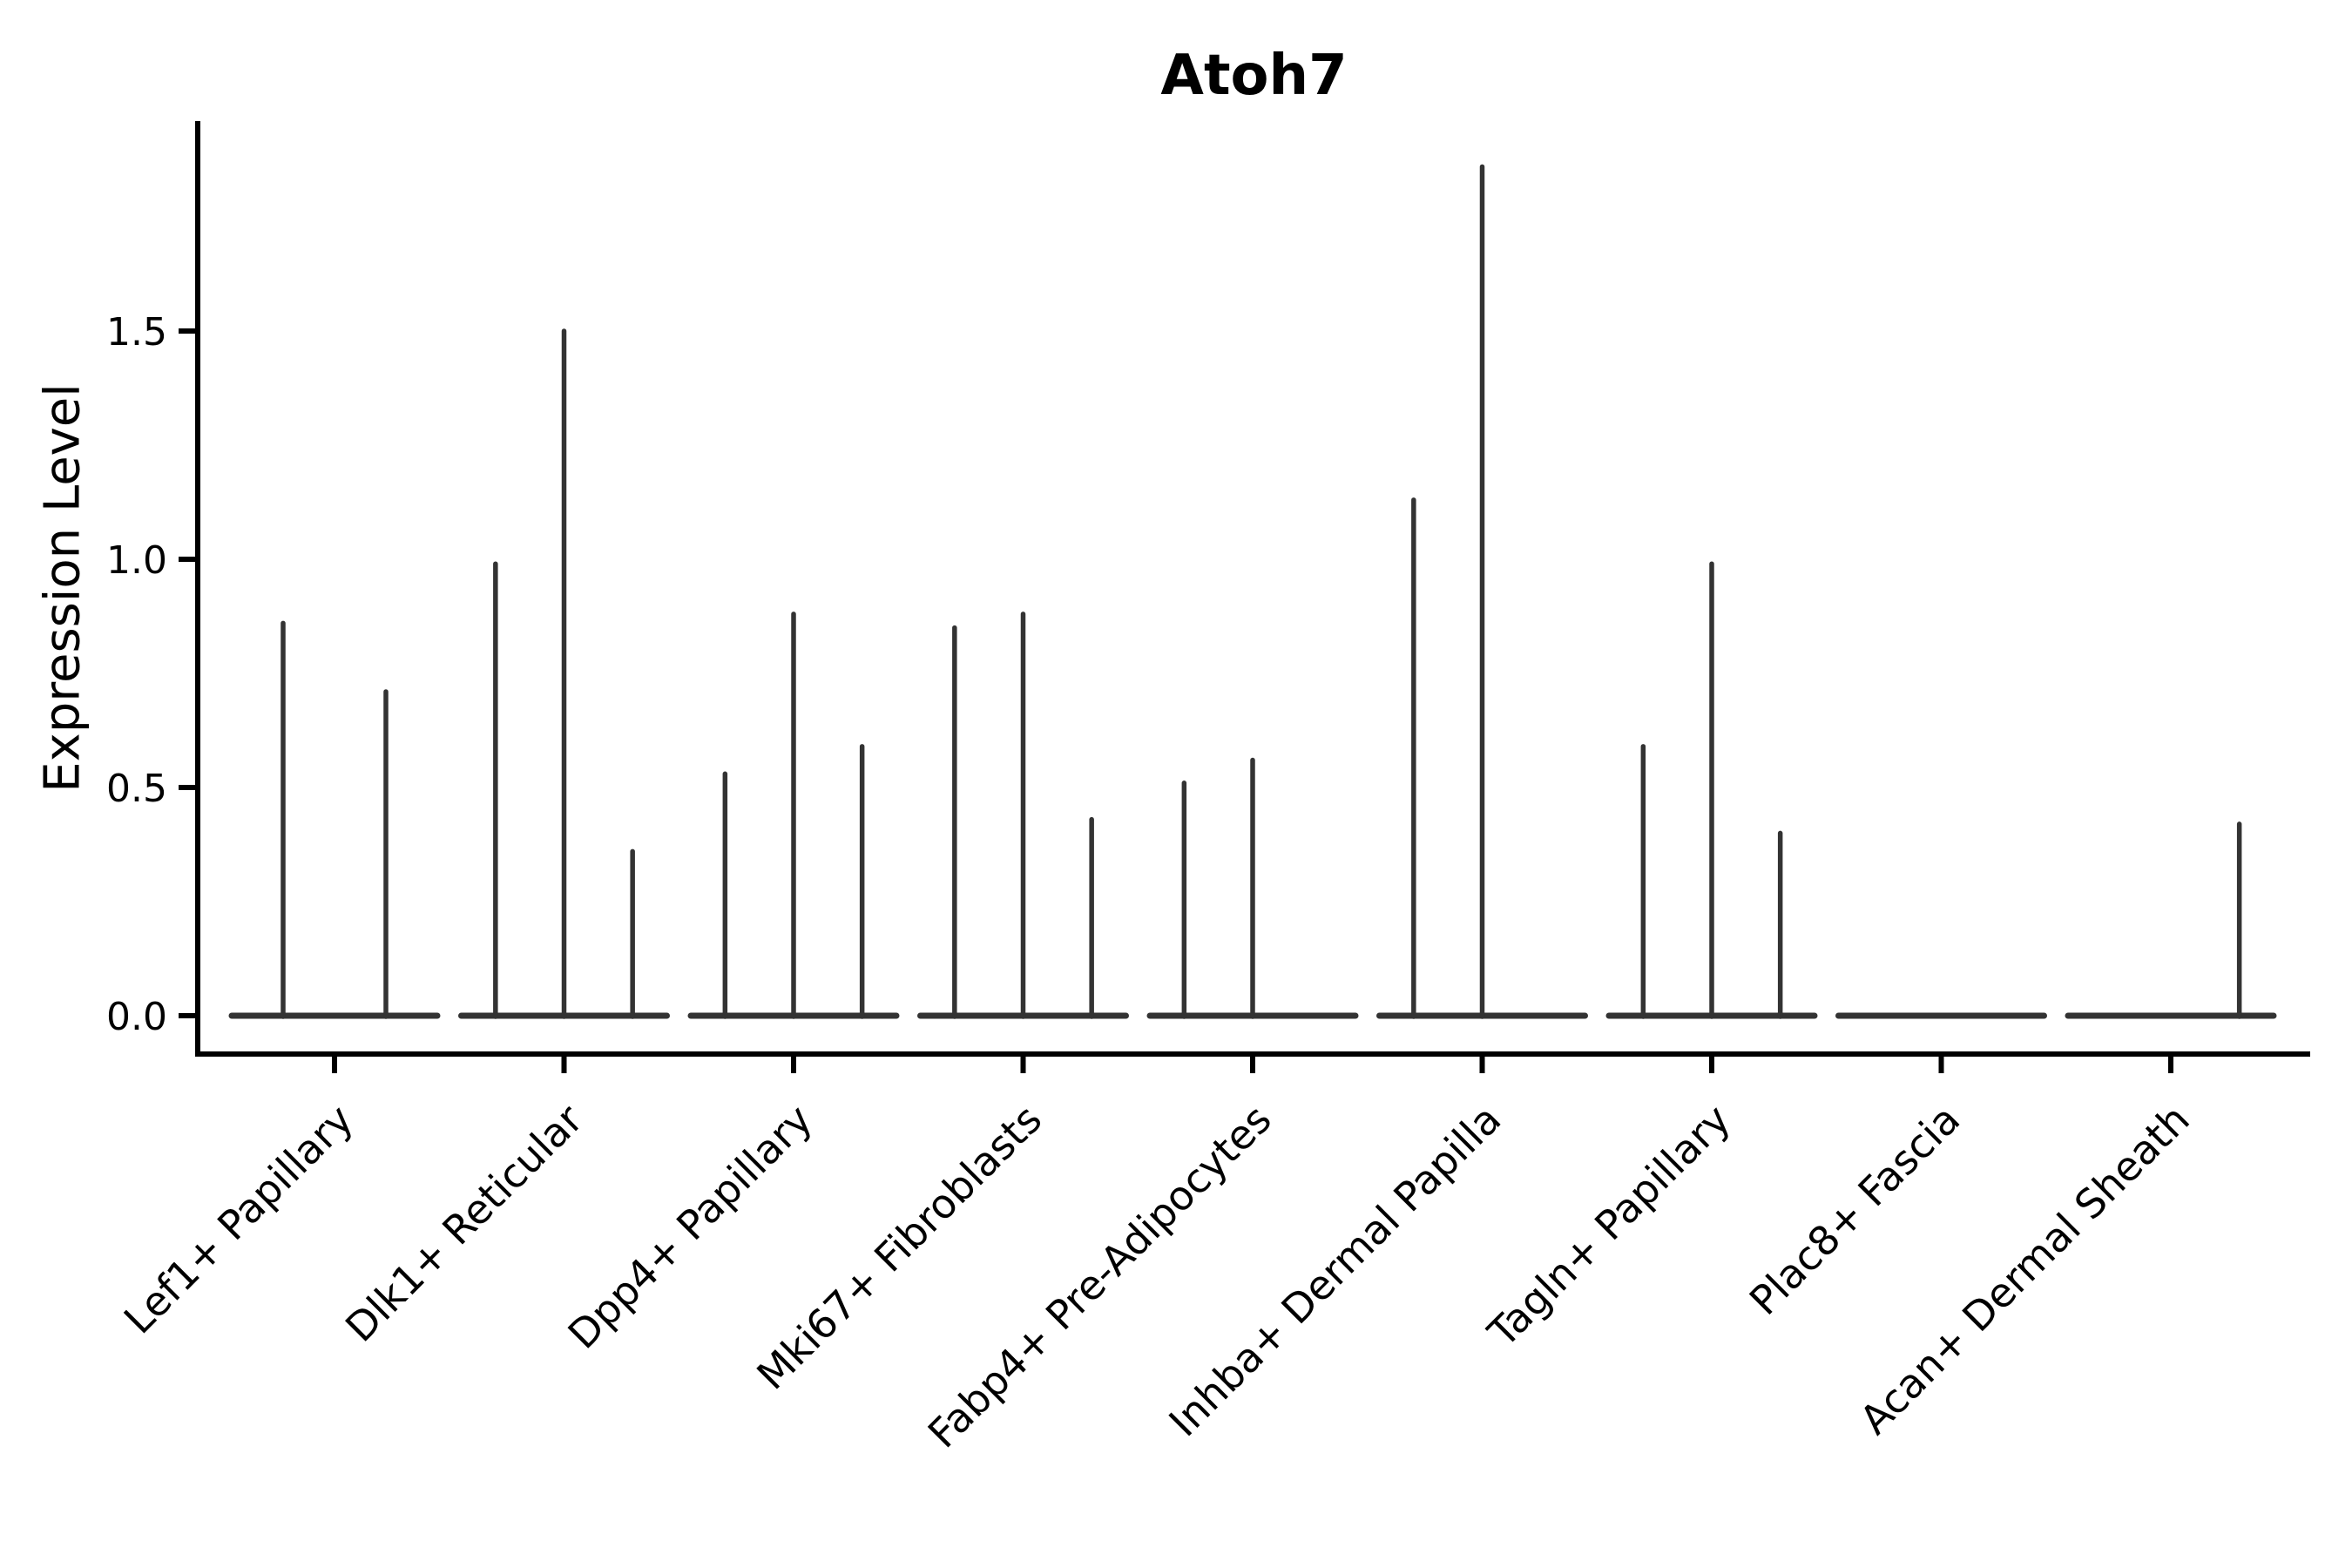 Image resolution: width=2352 pixels, height=1568 pixels. I want to click on y-tick-label: 1.5, so click(136, 332).